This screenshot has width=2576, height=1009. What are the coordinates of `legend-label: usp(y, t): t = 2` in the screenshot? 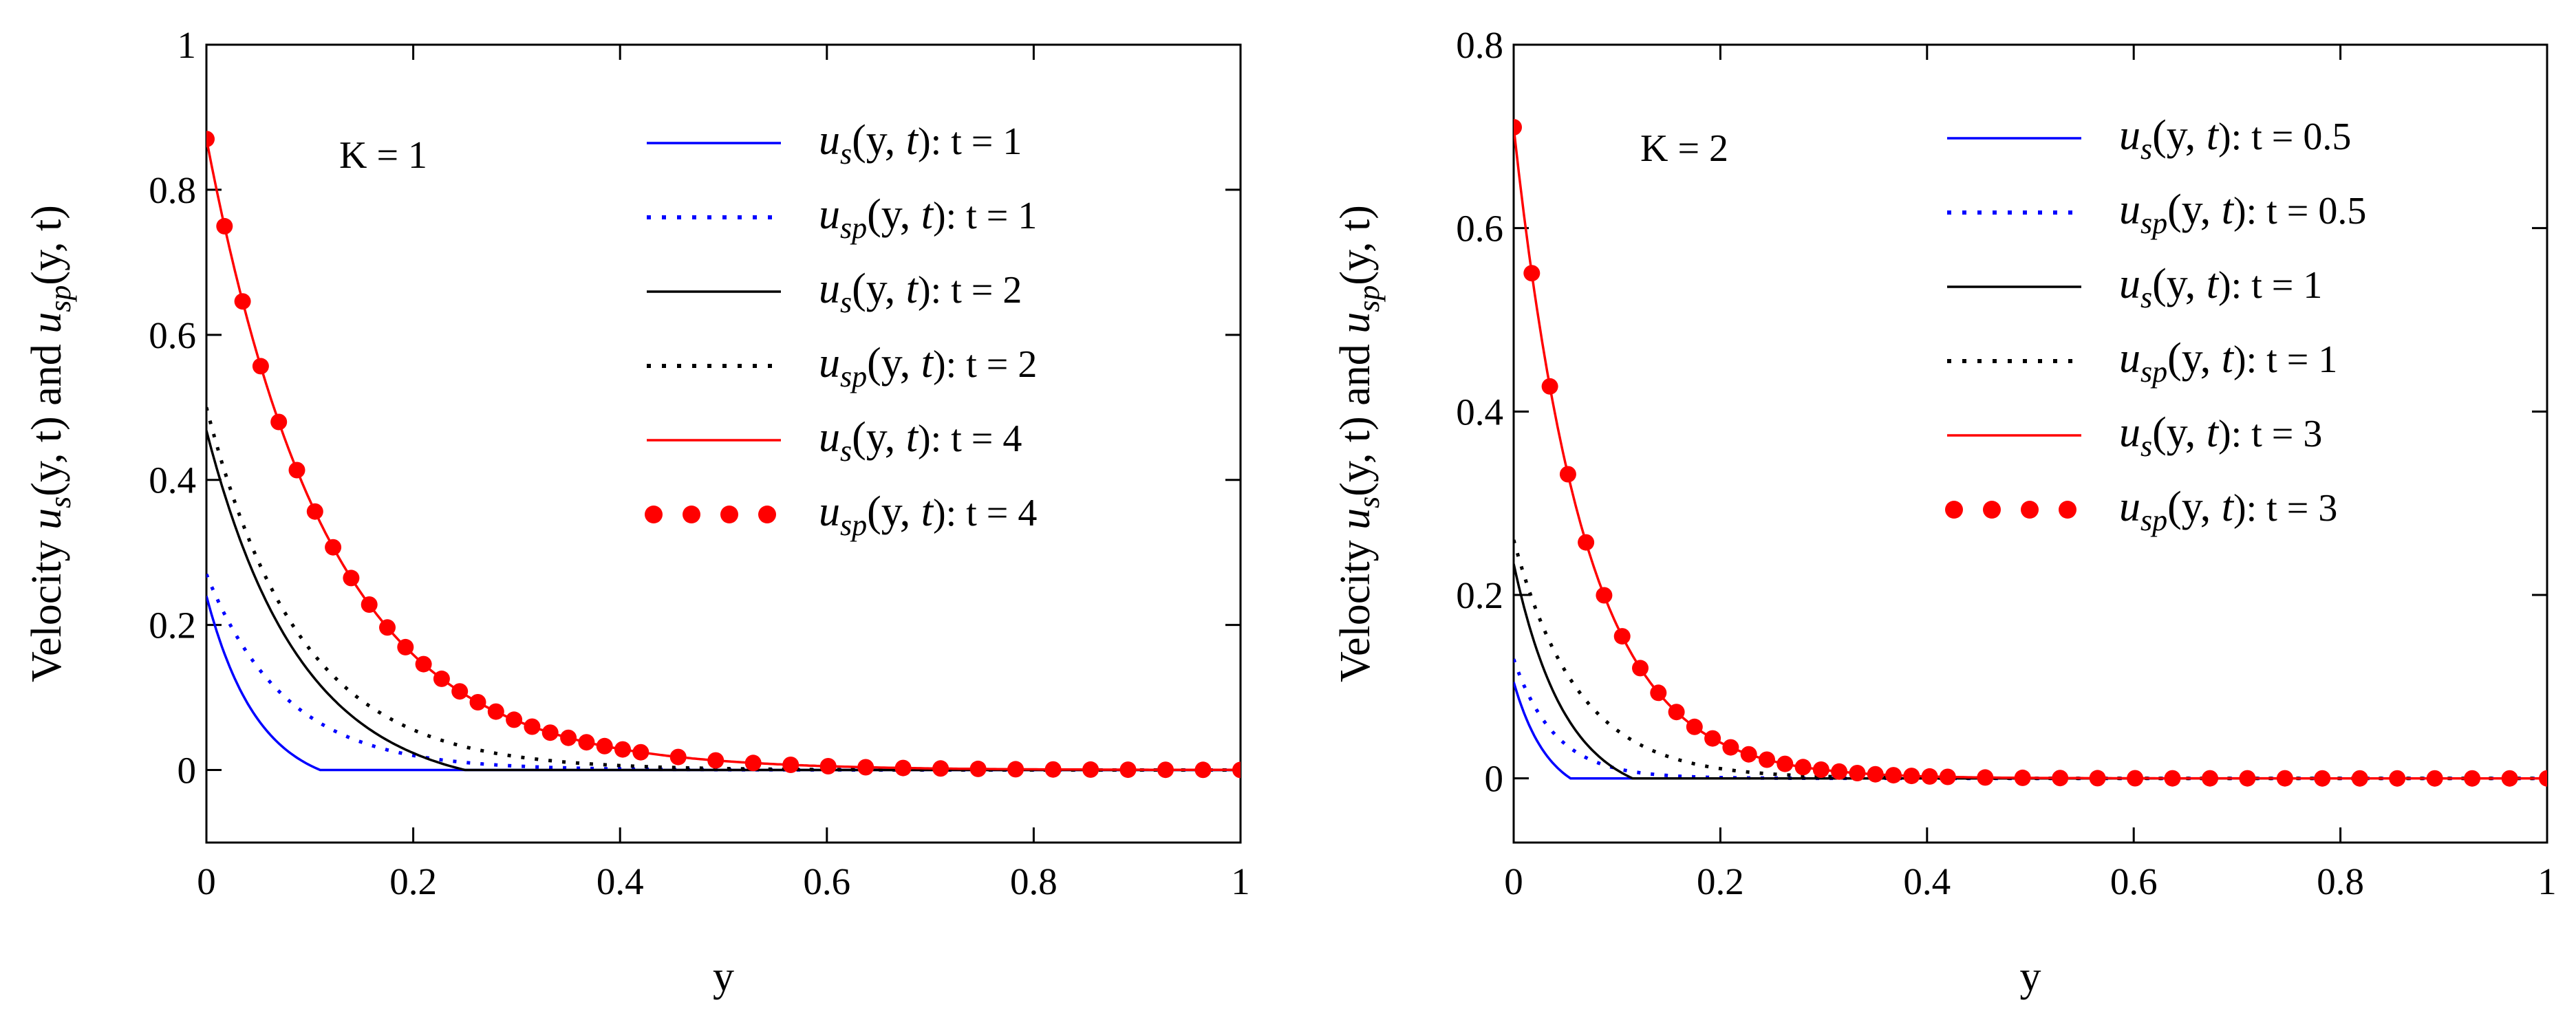 It's located at (928, 367).